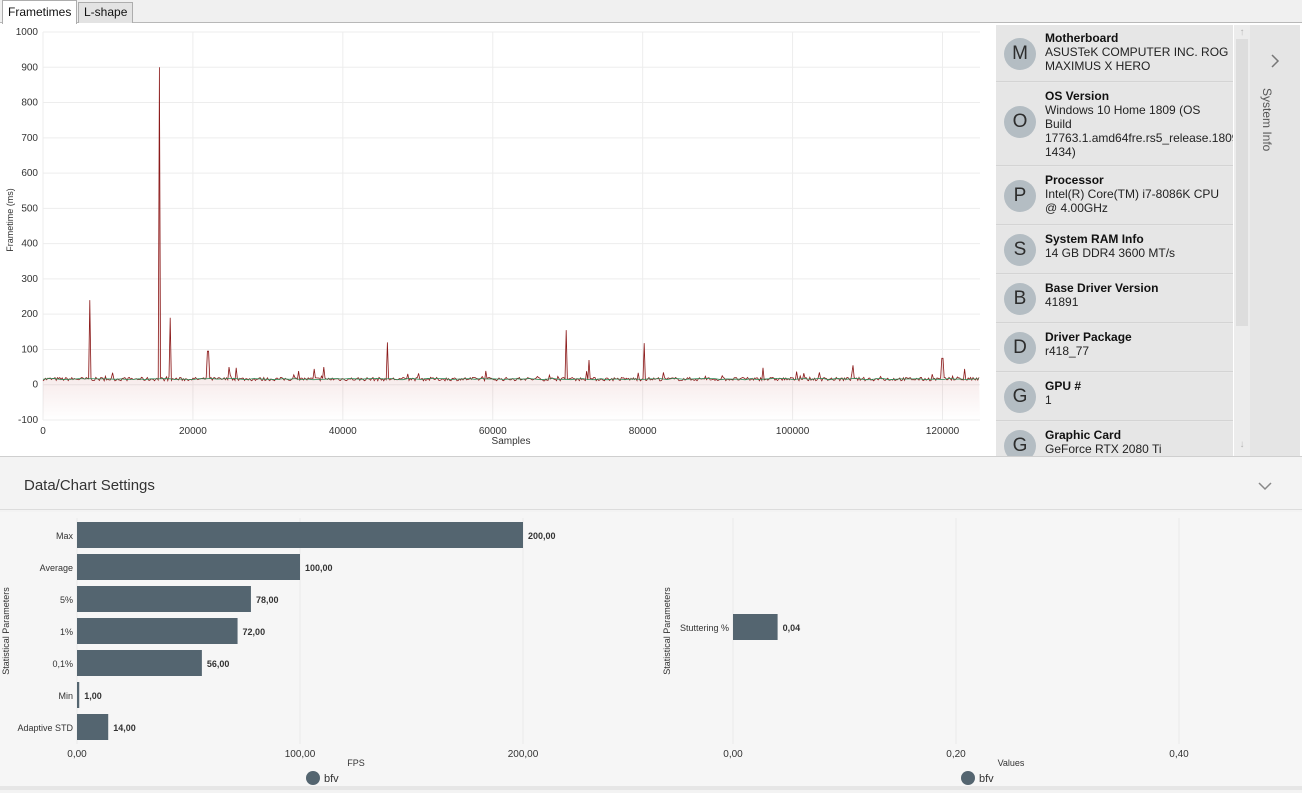  Describe the element at coordinates (66, 632) in the screenshot. I see `stats-category-label: 1%` at that location.